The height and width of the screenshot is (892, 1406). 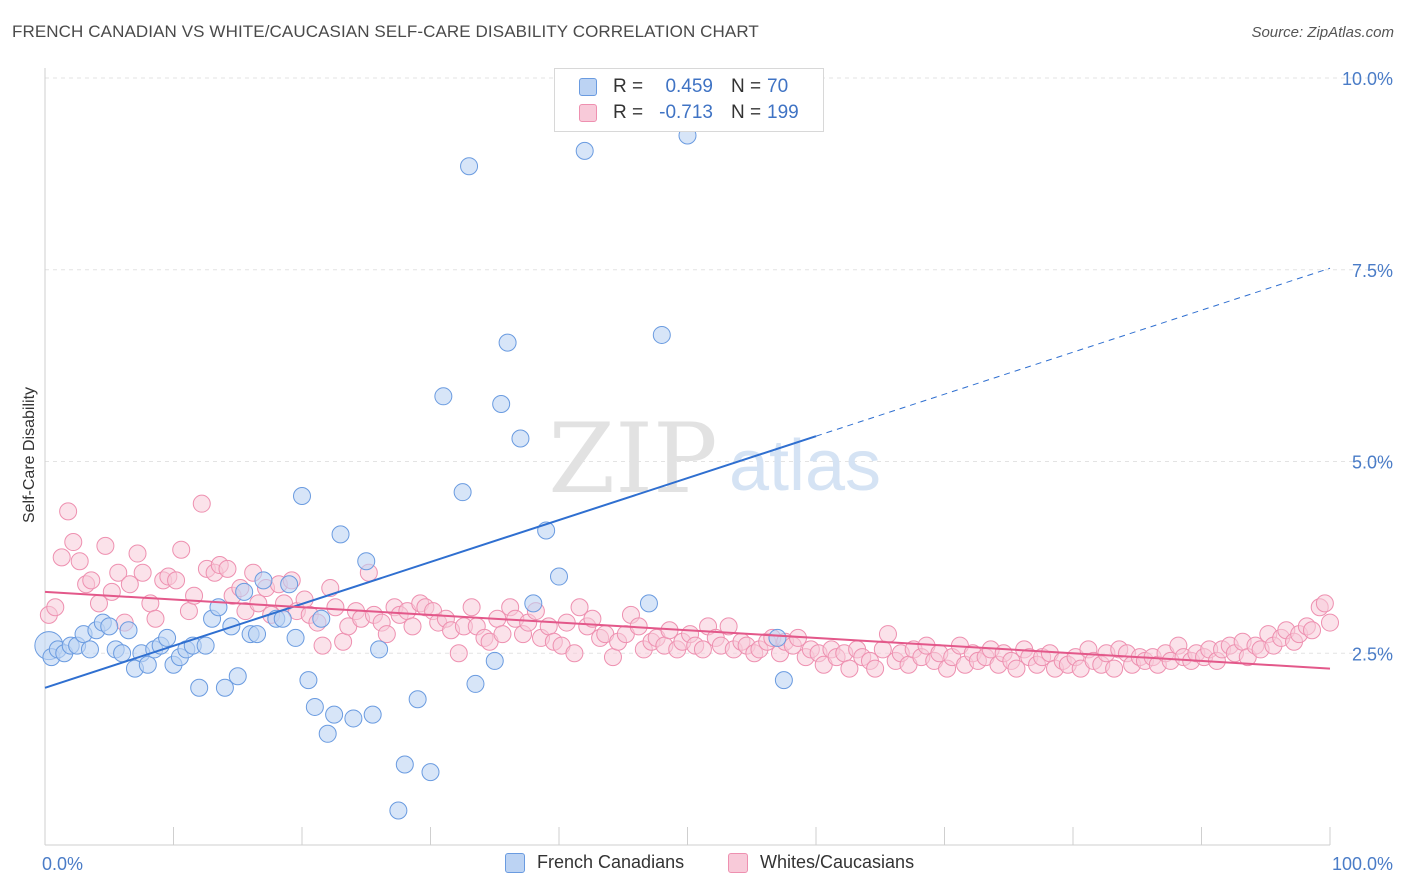 I want to click on source-label: Source: ZipAtlas.com, so click(x=1322, y=32).